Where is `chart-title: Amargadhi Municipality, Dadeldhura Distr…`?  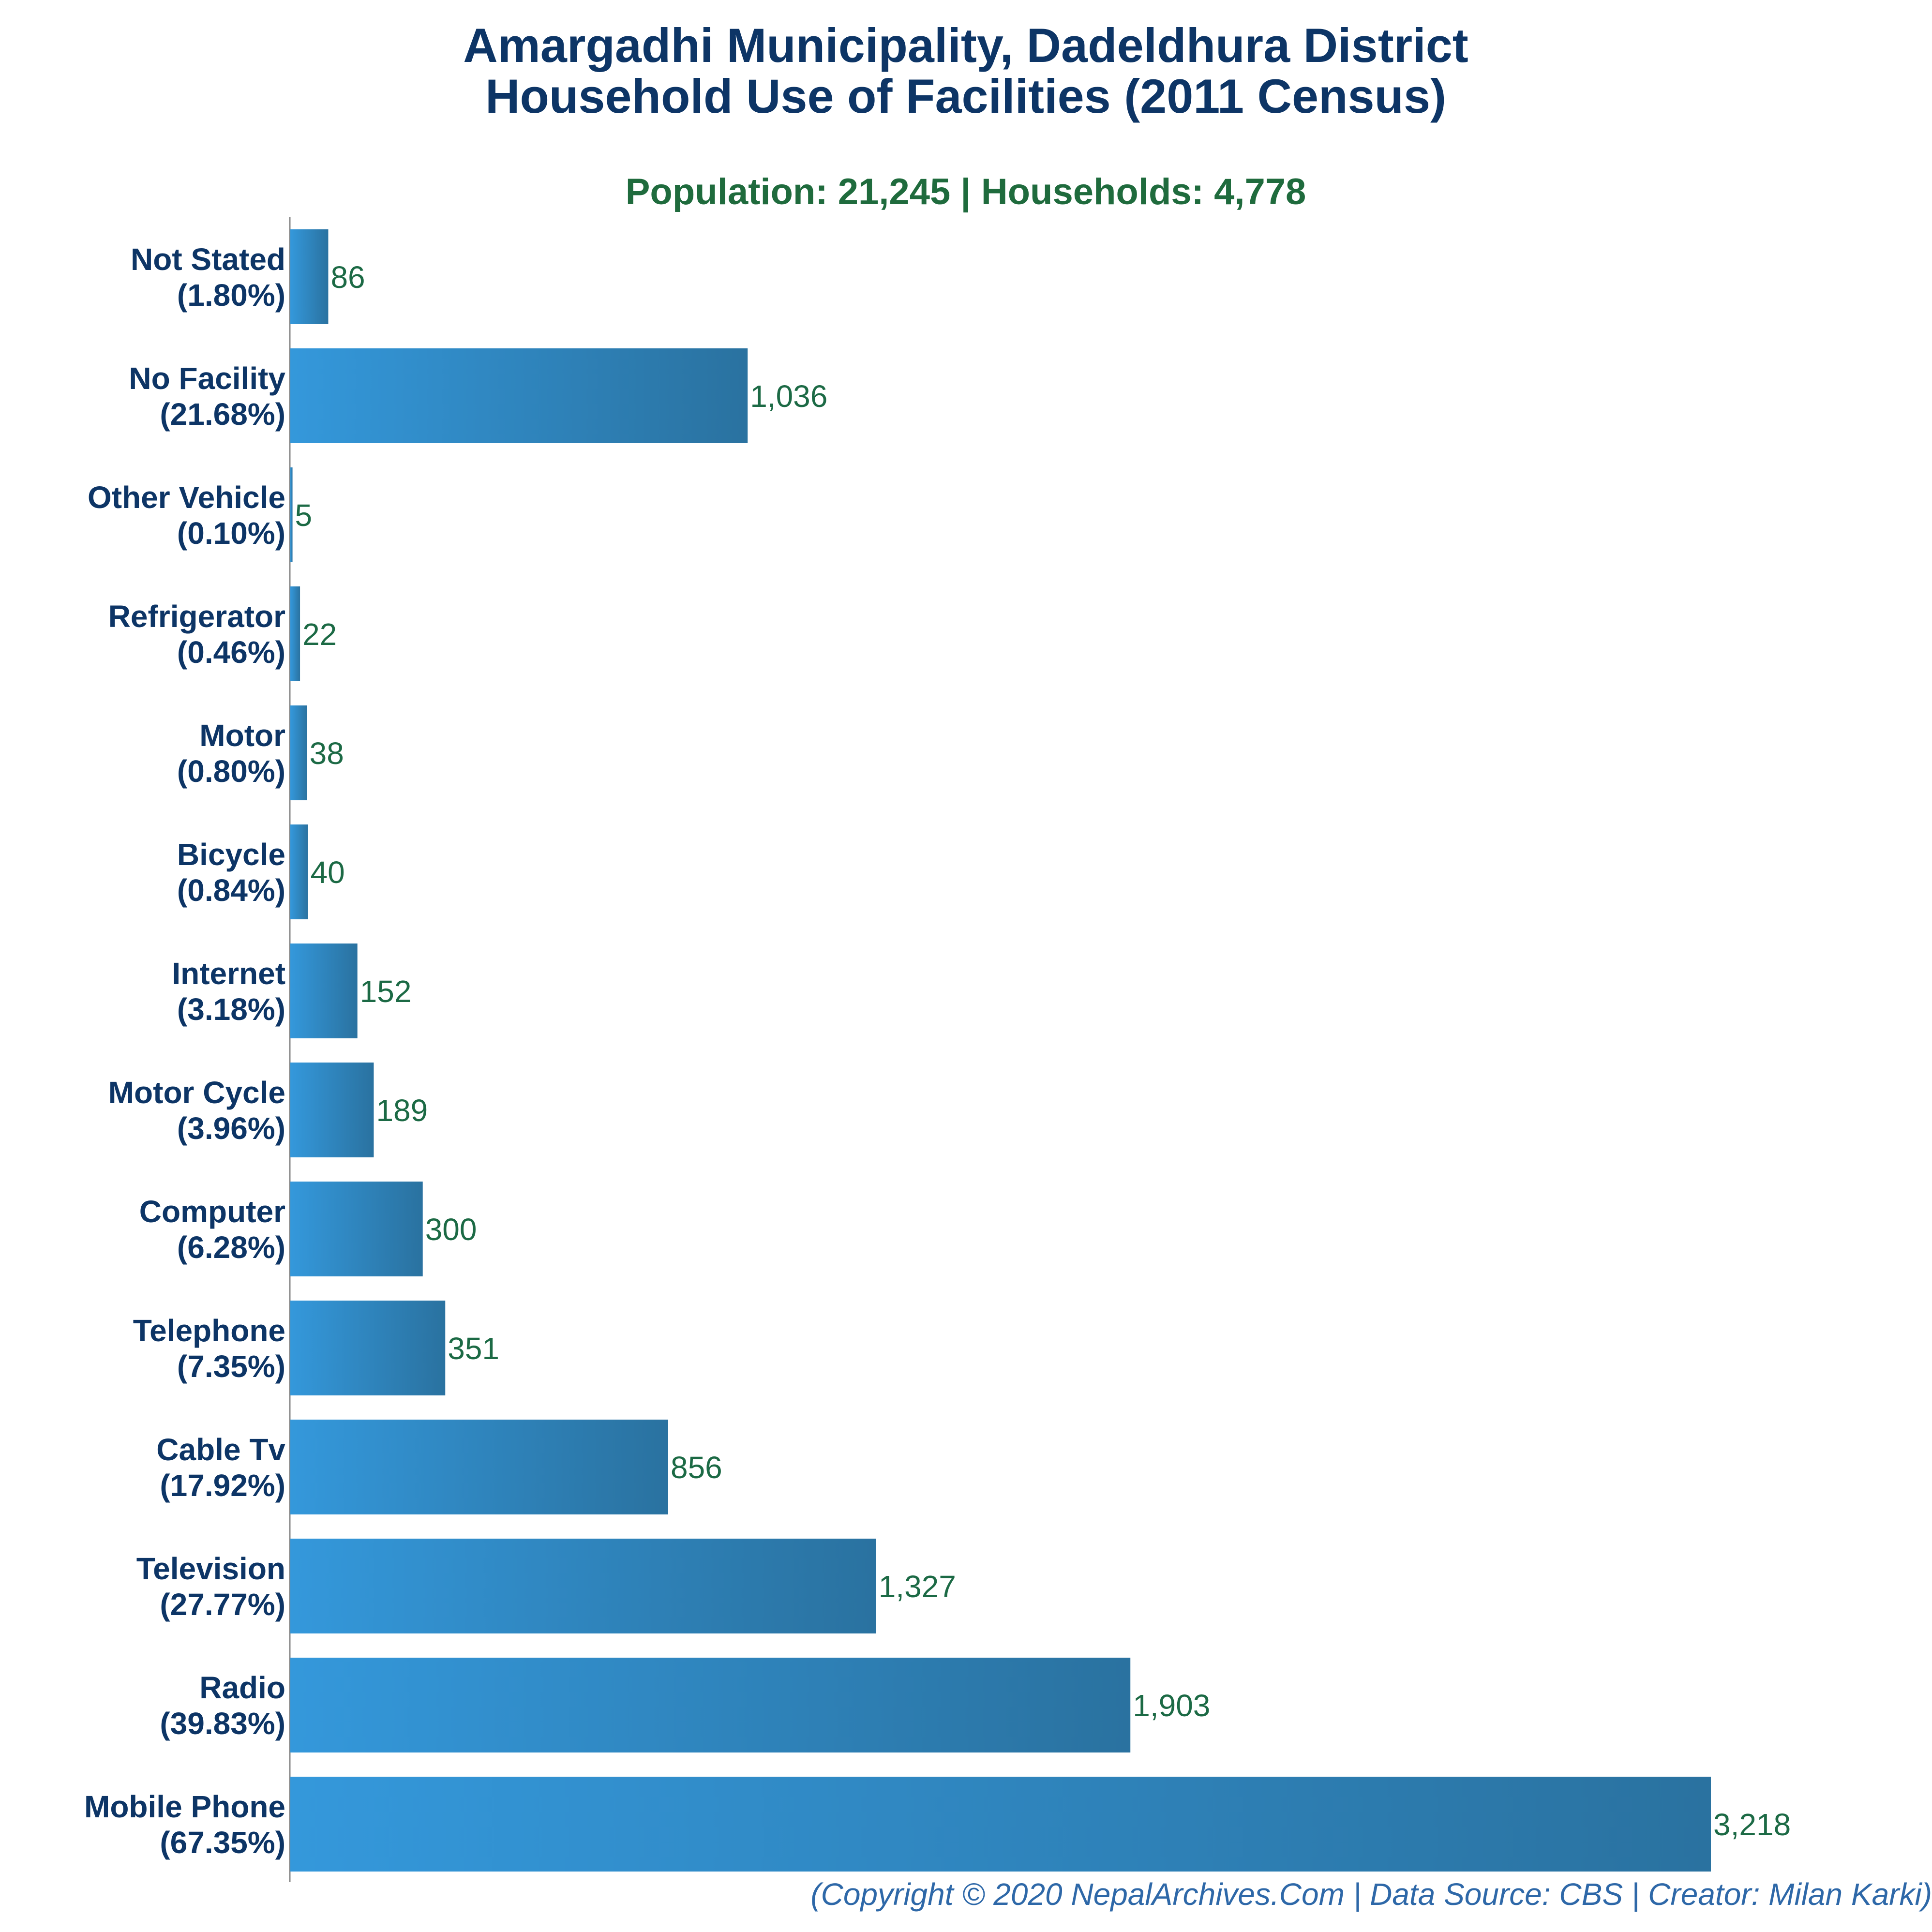
chart-title: Amargadhi Municipality, Dadeldhura Distr… is located at coordinates (965, 45).